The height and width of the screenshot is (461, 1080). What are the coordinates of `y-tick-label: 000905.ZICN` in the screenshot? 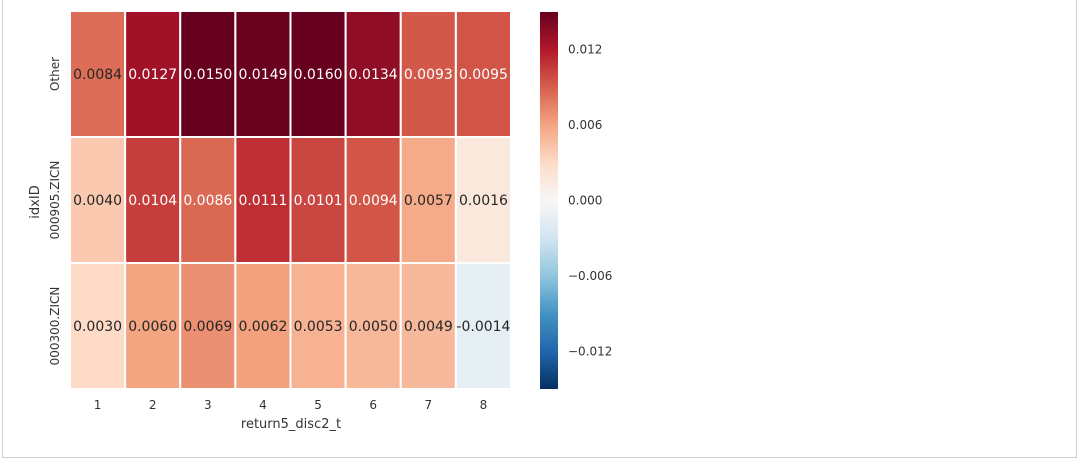 It's located at (55, 200).